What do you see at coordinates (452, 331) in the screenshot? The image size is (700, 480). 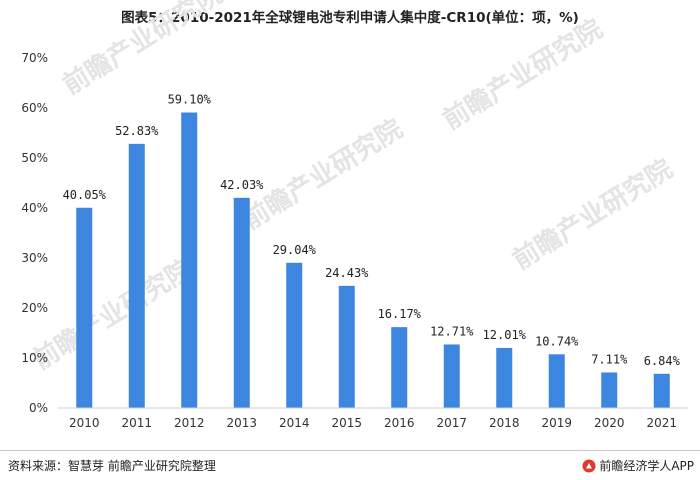 I see `data-label: 12.71%` at bounding box center [452, 331].